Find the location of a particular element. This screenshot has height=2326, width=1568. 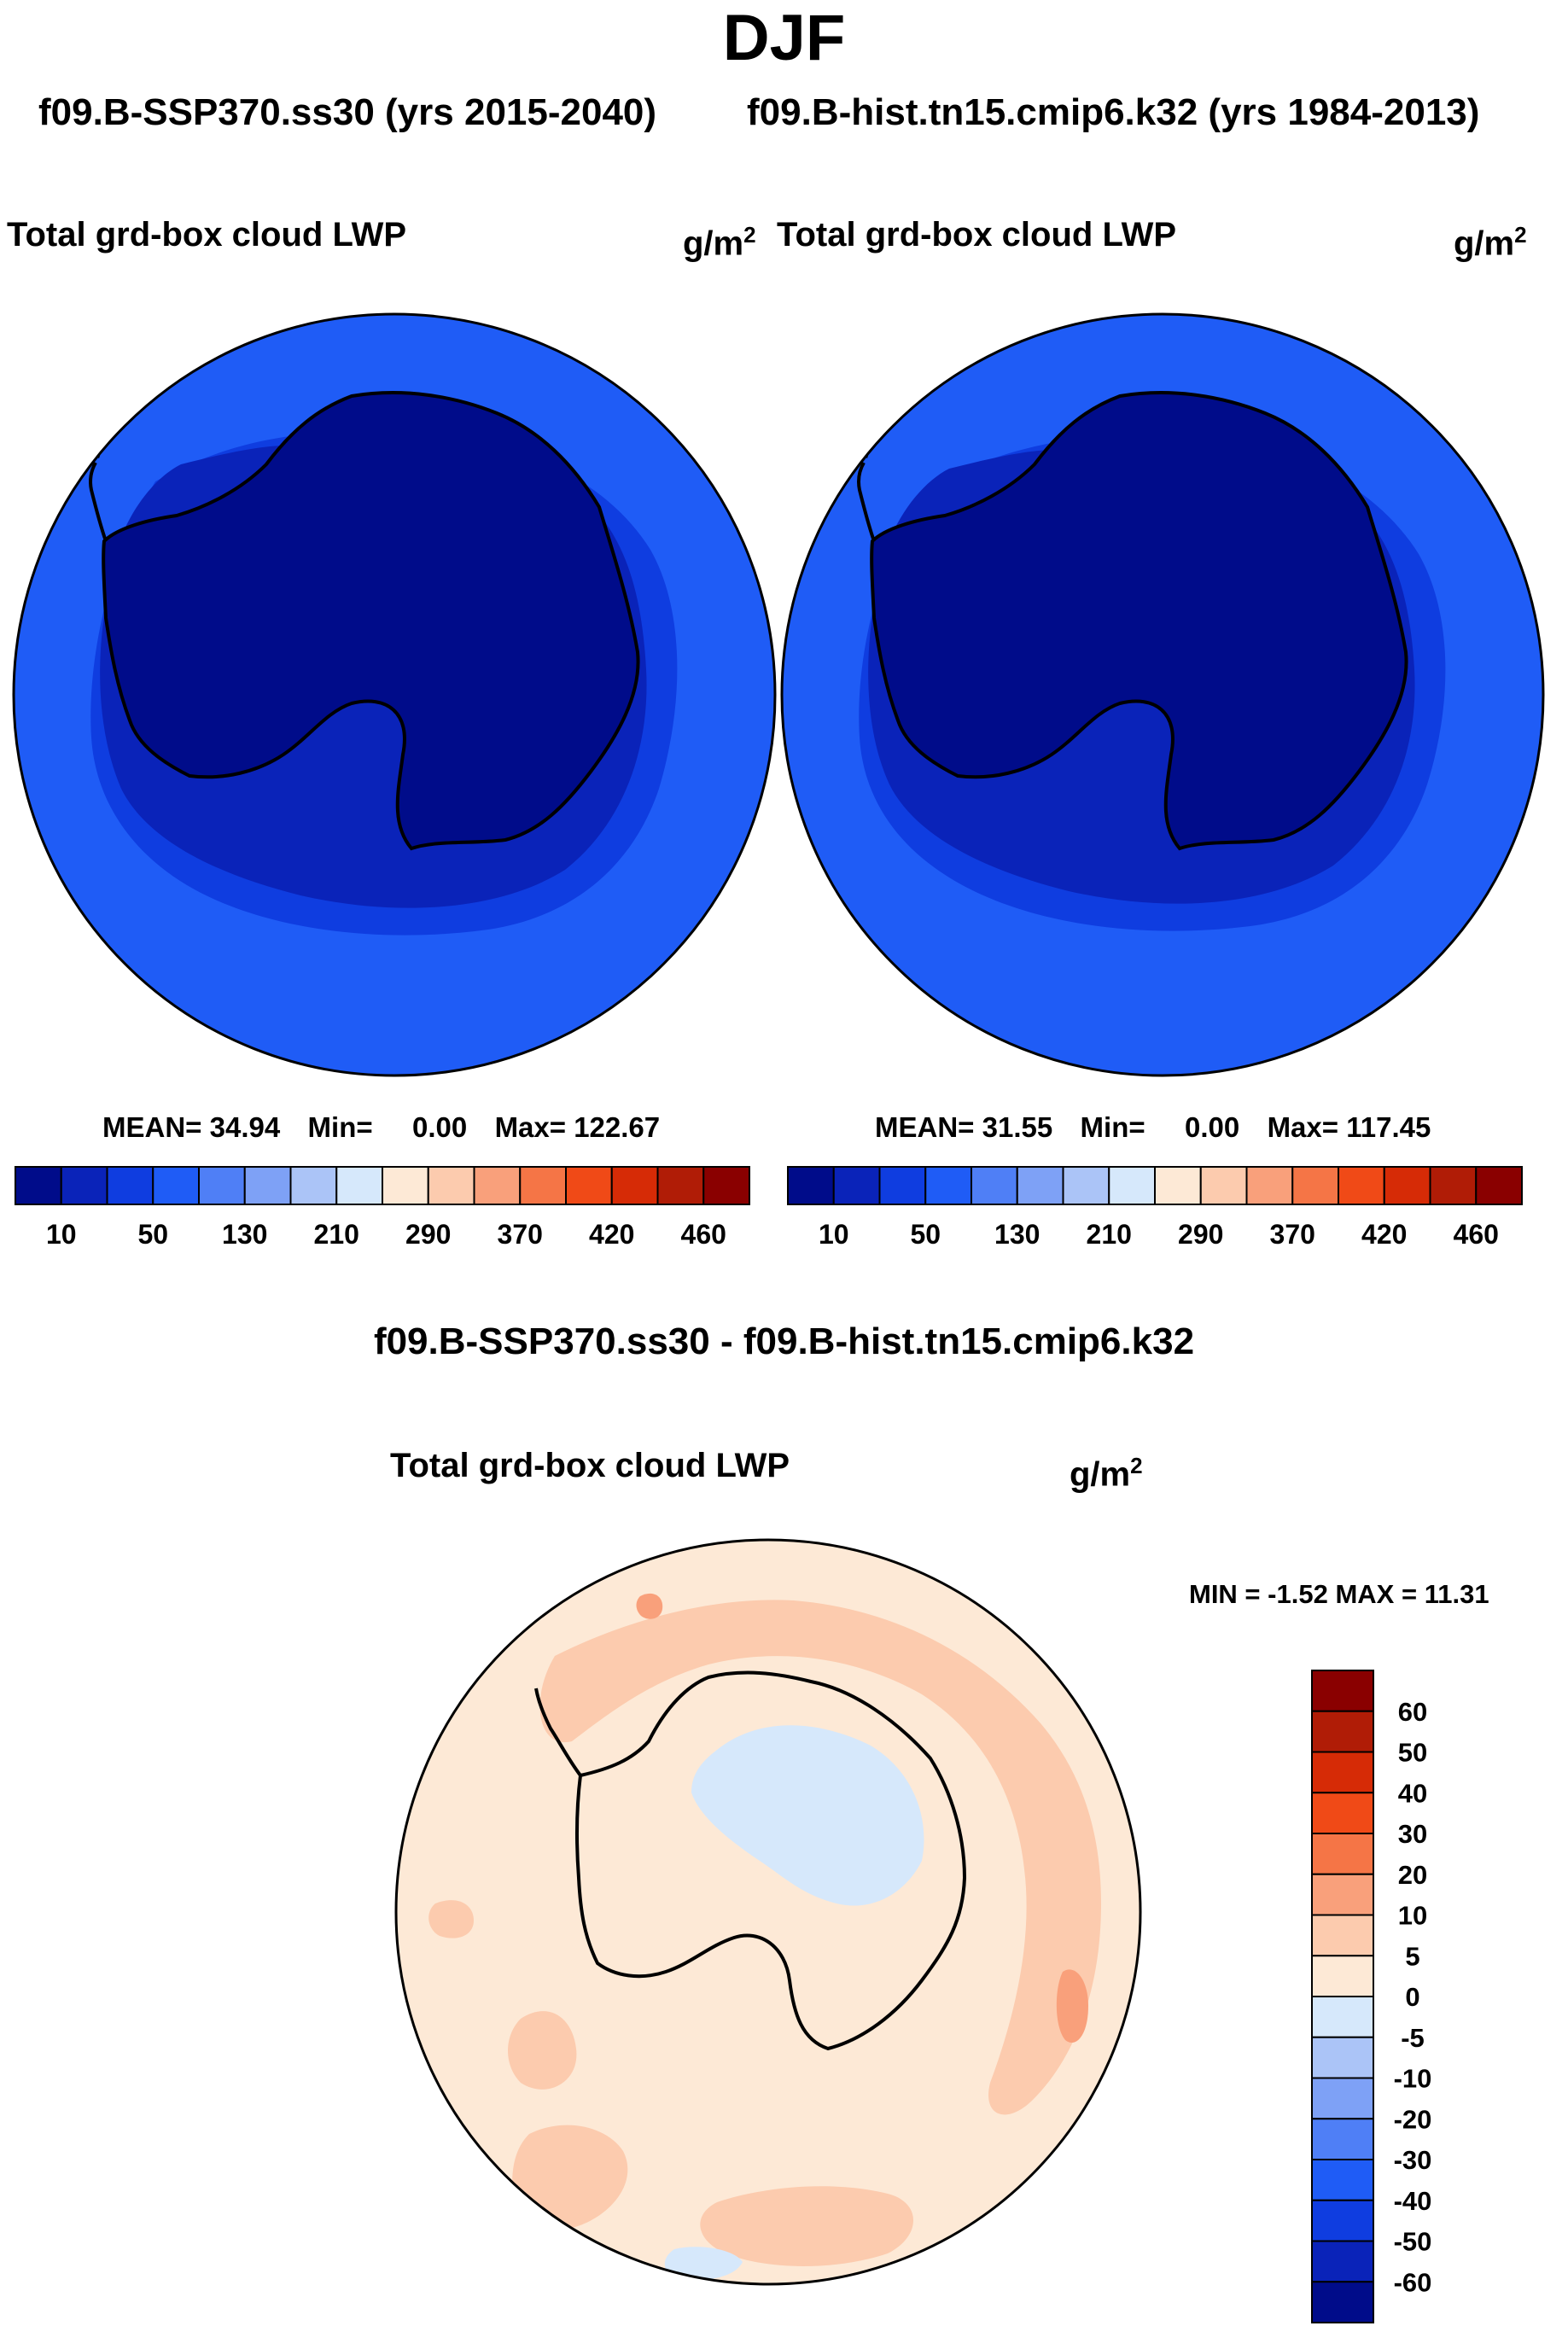

panel1-mean-label: MEAN= is located at coordinates (152, 1127).